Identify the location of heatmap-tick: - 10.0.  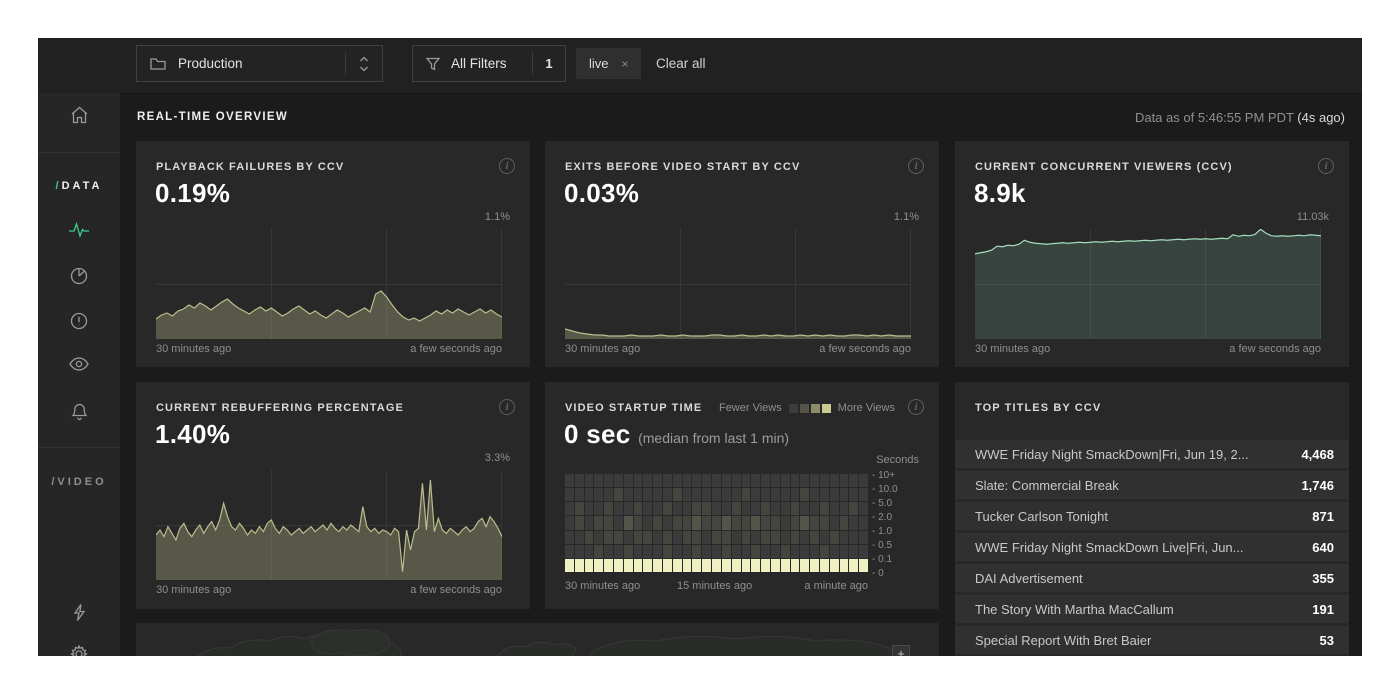
(885, 489).